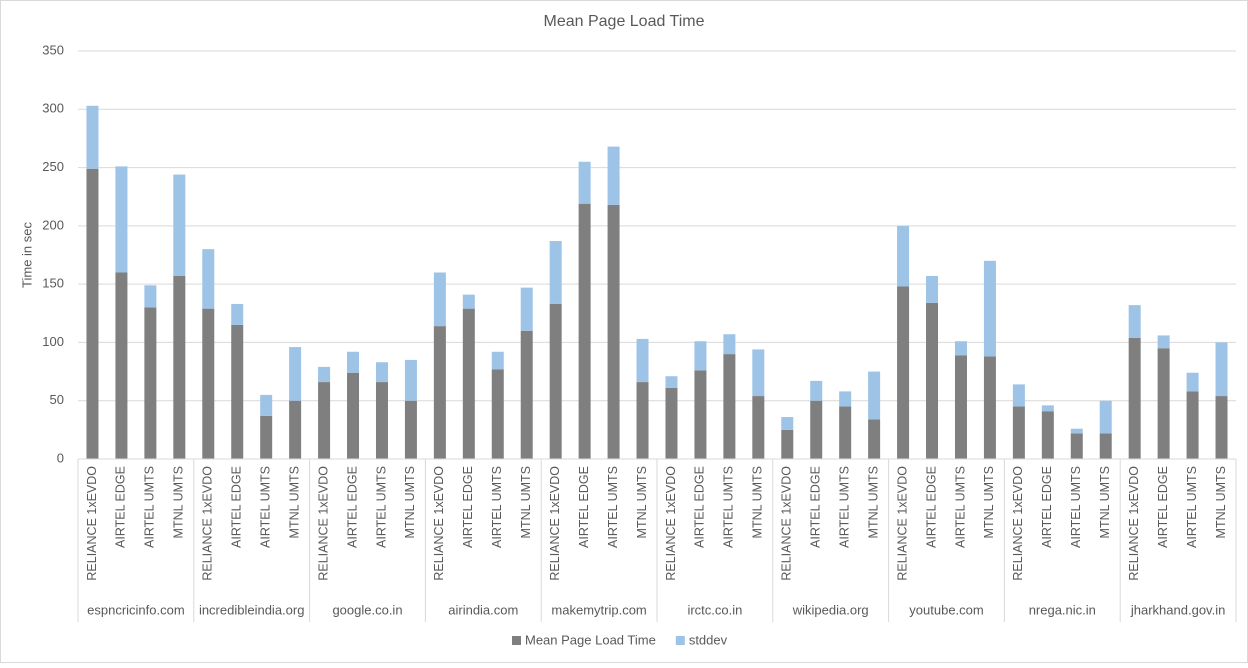  Describe the element at coordinates (367, 609) in the screenshot. I see `group-label: google.co.in` at that location.